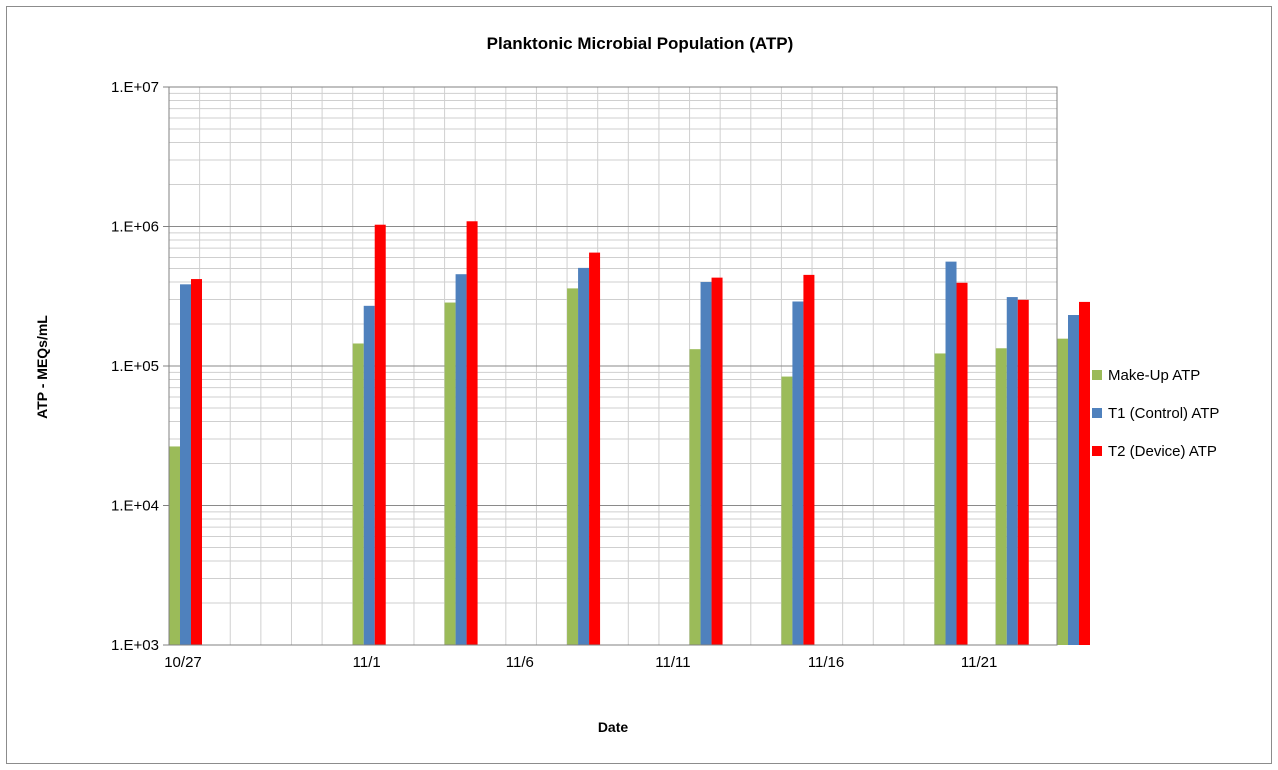 This screenshot has width=1278, height=770. I want to click on y-axis-ticks: 1.E+03 1.E+04 1.E+05 1.E+06 1.E+07, so click(140, 366).